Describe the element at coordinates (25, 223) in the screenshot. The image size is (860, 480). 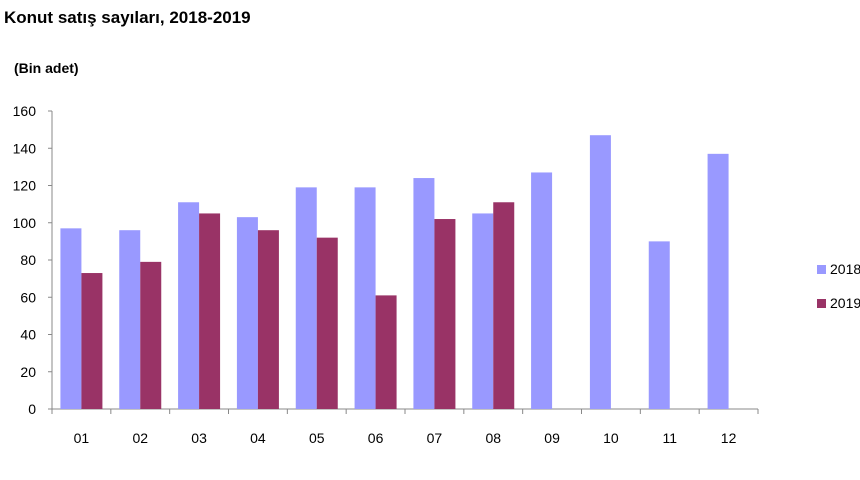
I see `y-tick-label: 100` at that location.